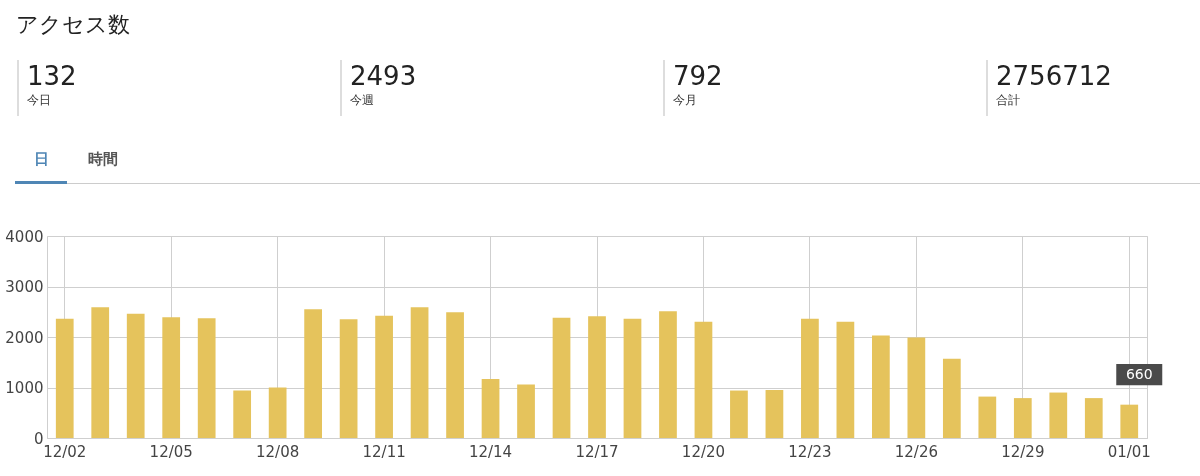 The width and height of the screenshot is (1200, 476). I want to click on x-tick-label: 12/23, so click(810, 451).